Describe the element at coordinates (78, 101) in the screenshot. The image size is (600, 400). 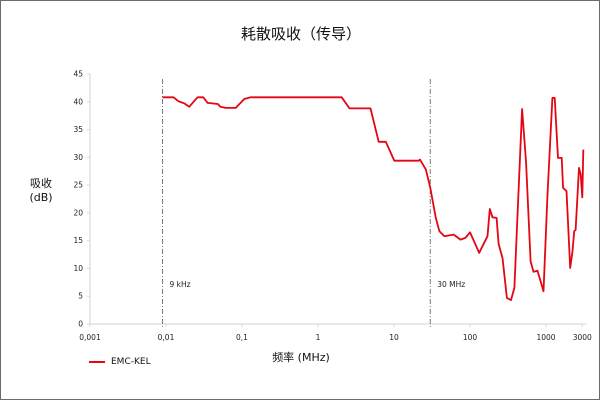
I see `y-tick-label: 40` at that location.